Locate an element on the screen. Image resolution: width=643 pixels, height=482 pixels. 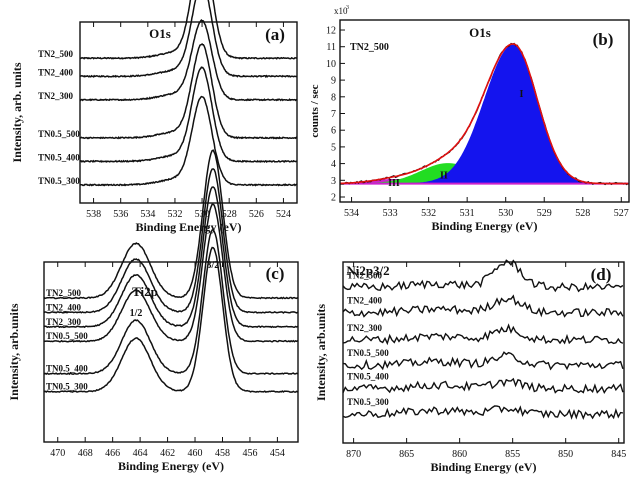
y-tick-label: 2 is located at coordinates (333, 197).